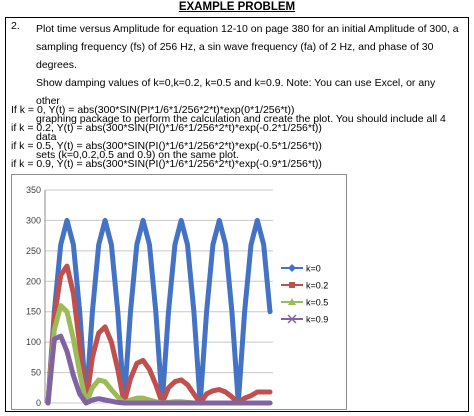 Image resolution: width=474 pixels, height=416 pixels. What do you see at coordinates (317, 286) in the screenshot?
I see `legend-label: k=0.2` at bounding box center [317, 286].